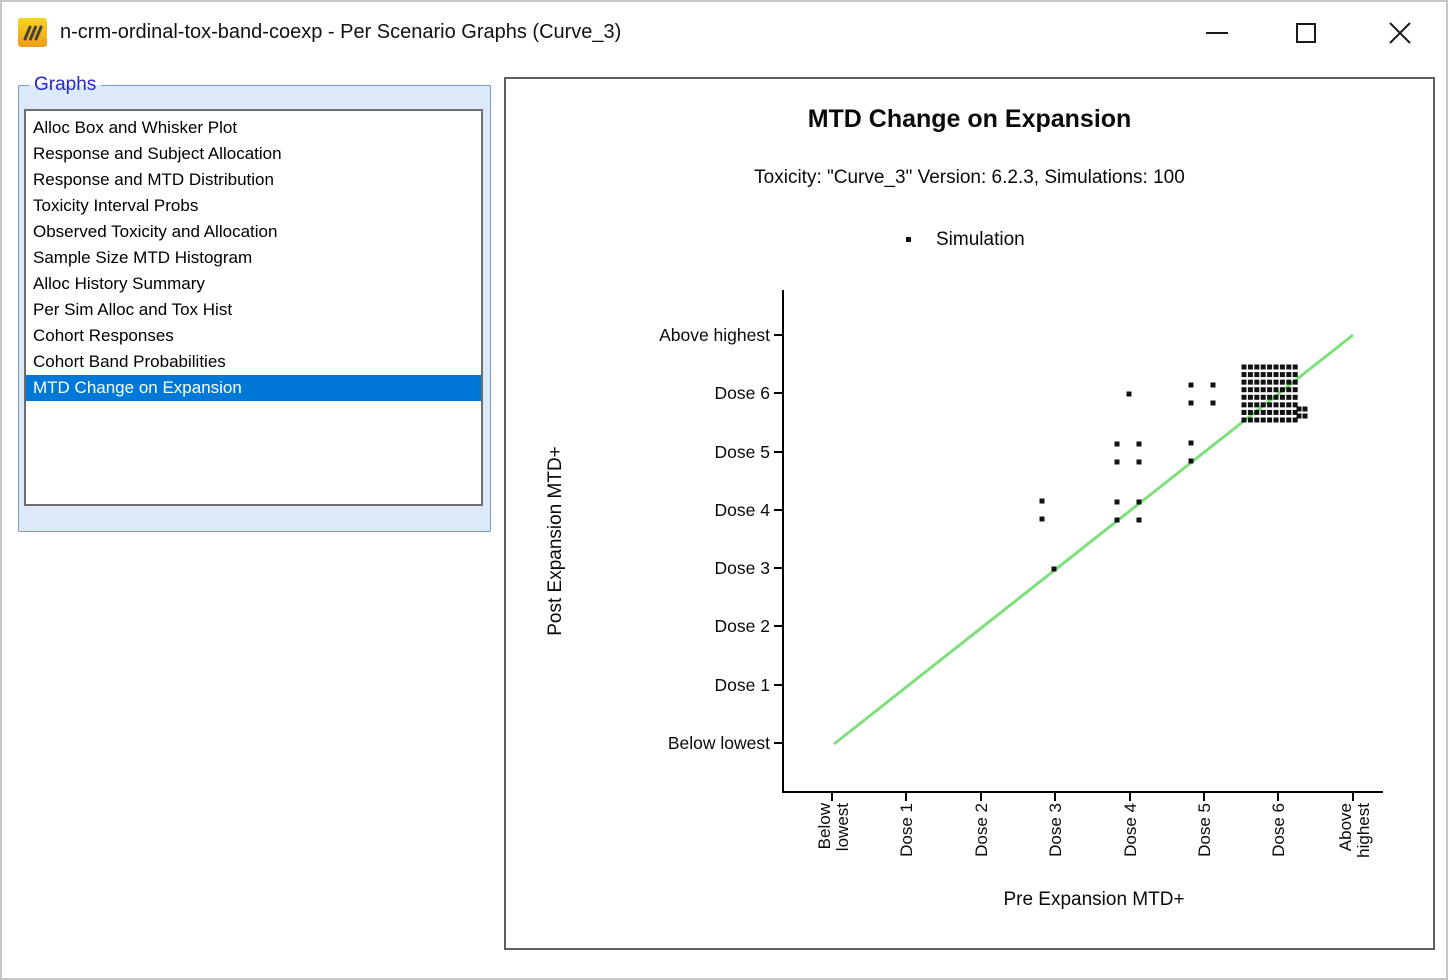 The image size is (1448, 980). Describe the element at coordinates (1094, 899) in the screenshot. I see `x-axis-title: Pre Expansion MTD+` at that location.